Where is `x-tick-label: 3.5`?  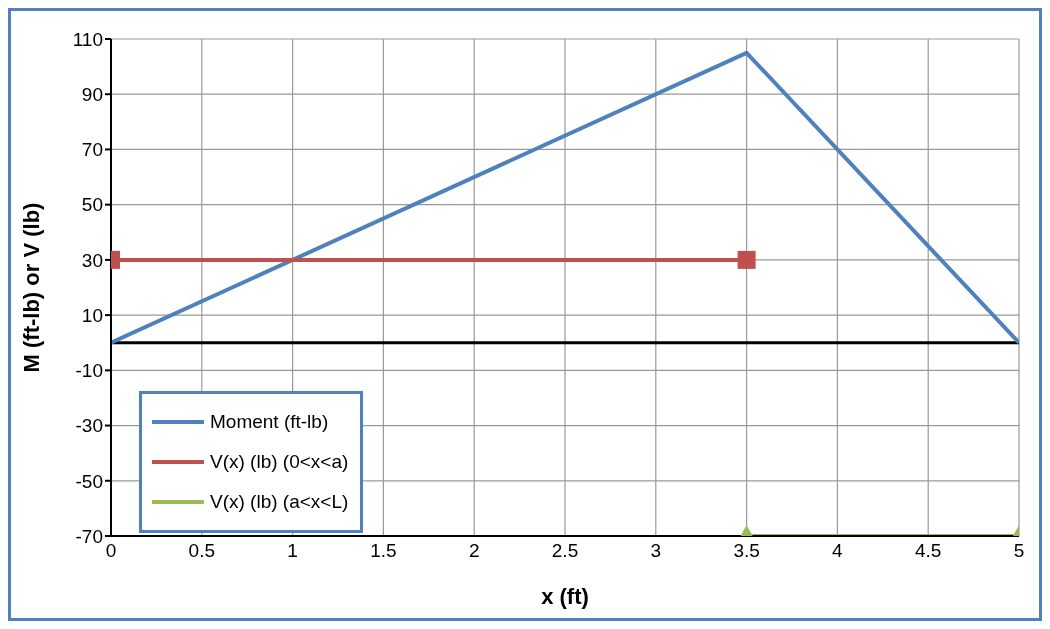
x-tick-label: 3.5 is located at coordinates (746, 551).